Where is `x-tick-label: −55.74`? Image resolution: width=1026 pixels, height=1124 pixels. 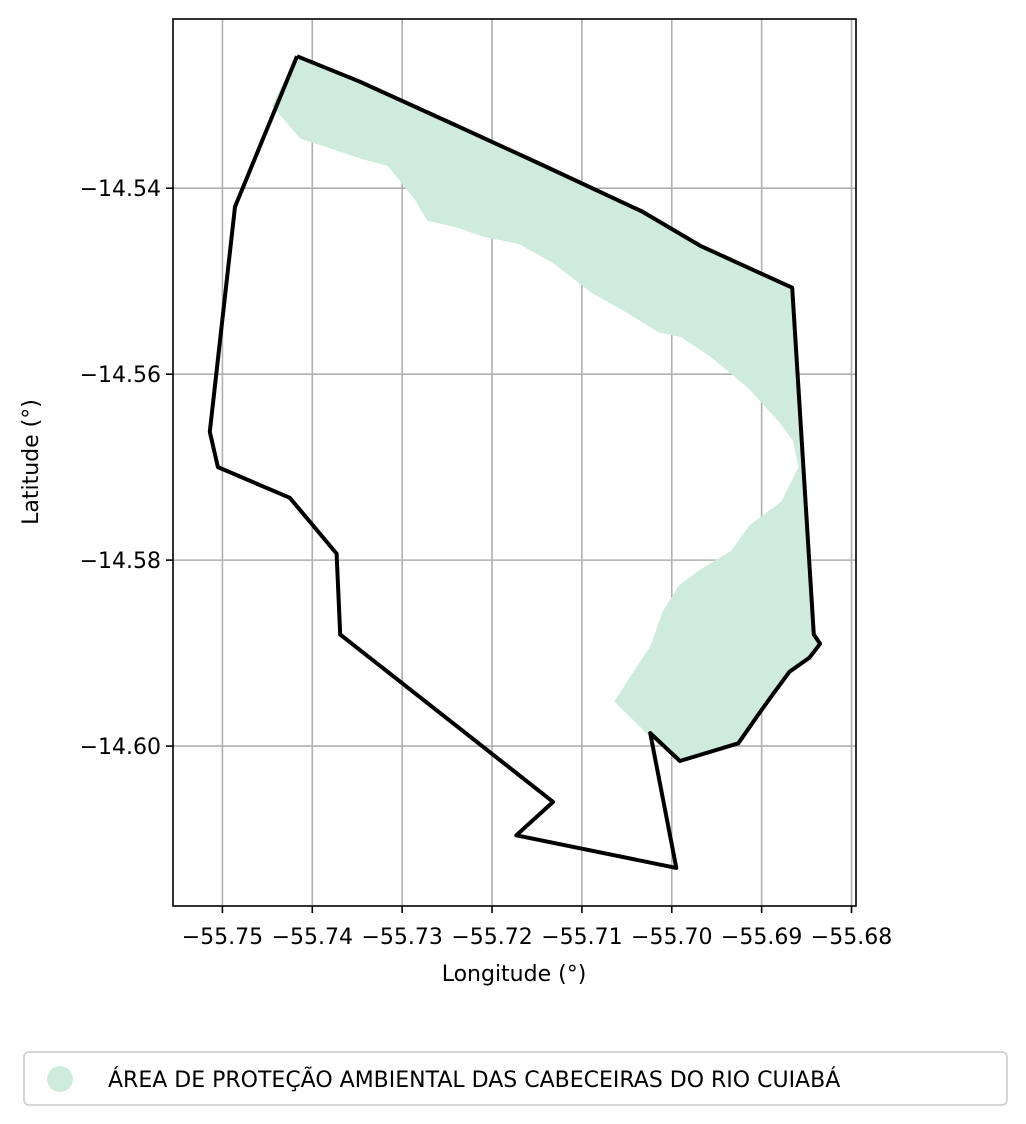
x-tick-label: −55.74 is located at coordinates (312, 937).